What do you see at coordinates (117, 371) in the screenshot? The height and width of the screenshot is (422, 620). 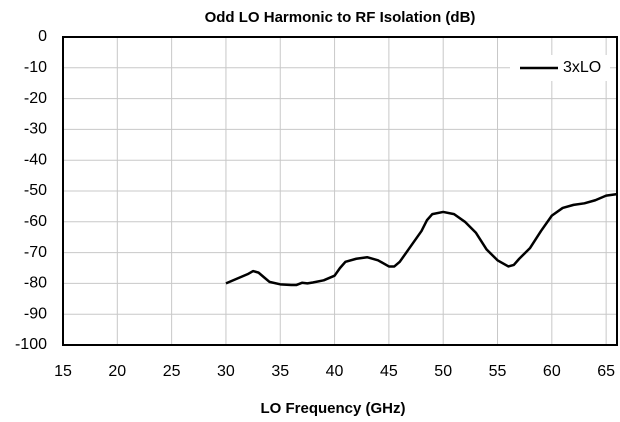 I see `x-tick-label: 20` at bounding box center [117, 371].